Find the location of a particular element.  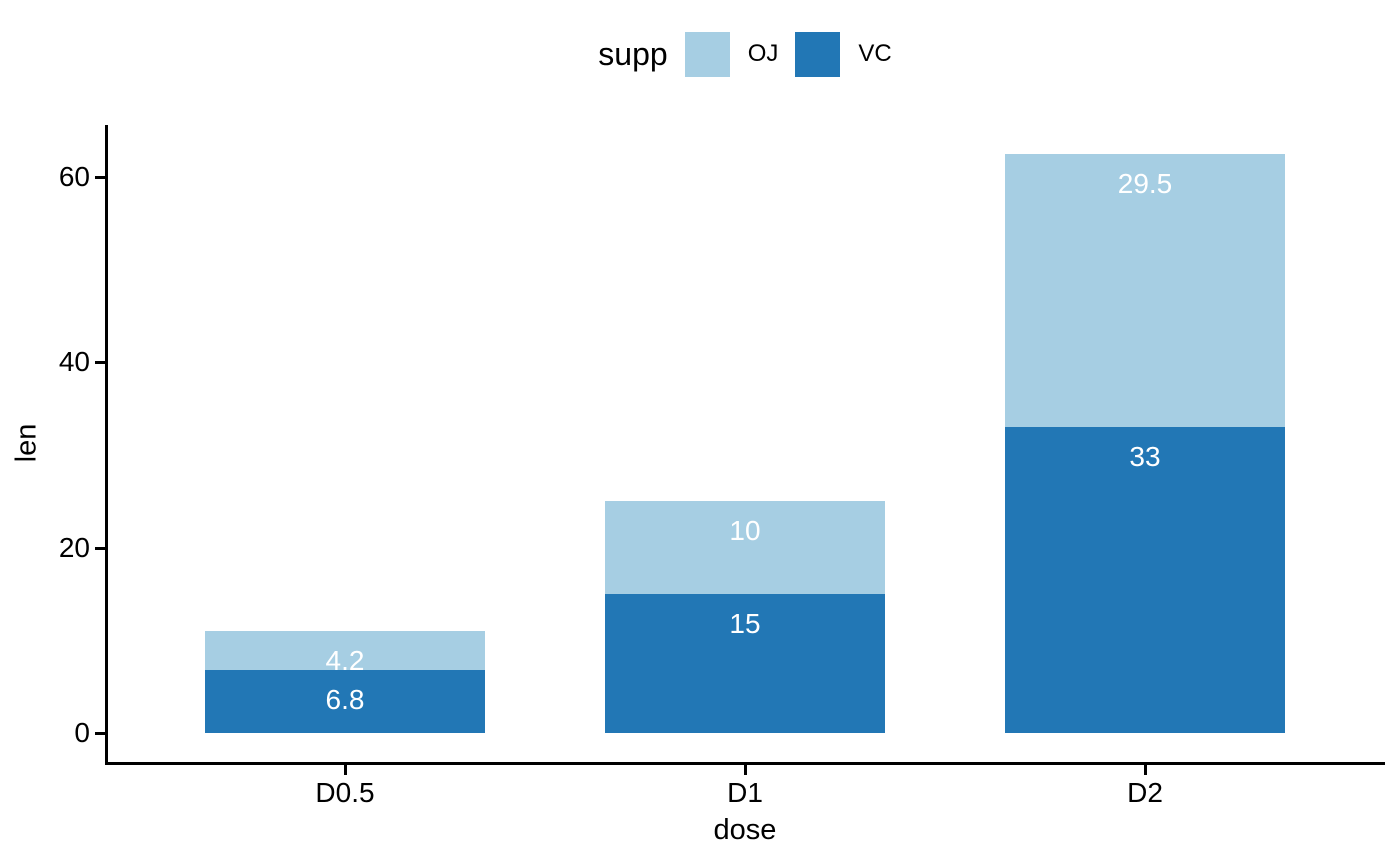

y-axis-title: len is located at coordinates (26, 443).